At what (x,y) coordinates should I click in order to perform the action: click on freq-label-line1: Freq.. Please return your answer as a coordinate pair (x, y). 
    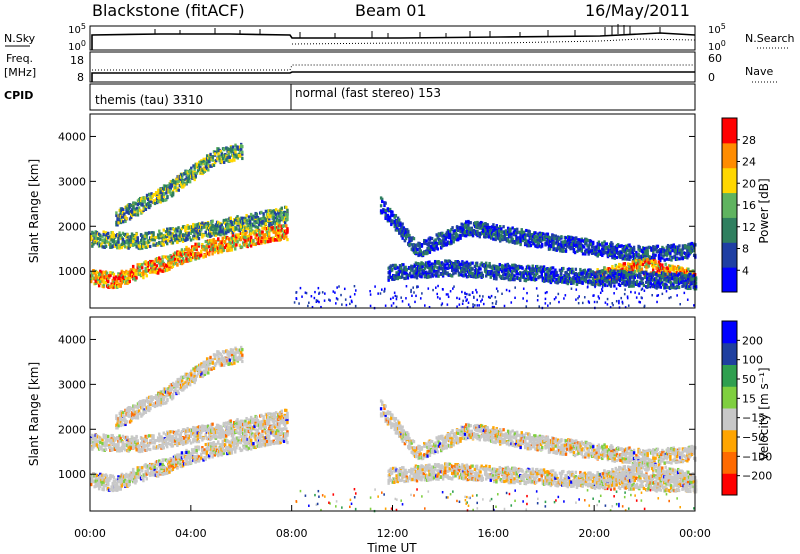
    Looking at the image, I should click on (19, 58).